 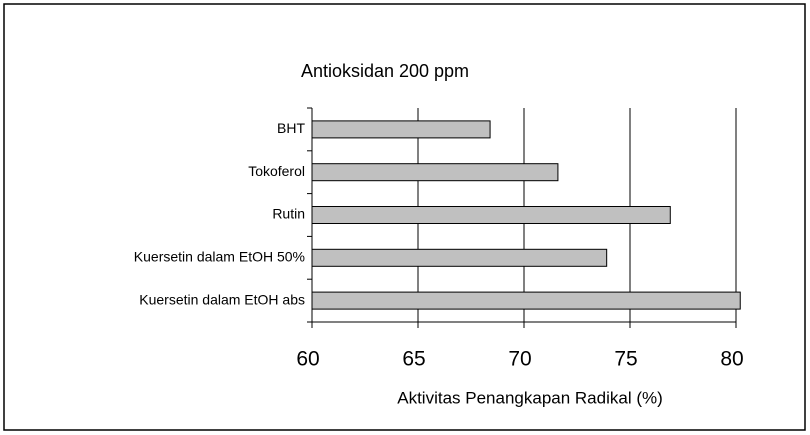 I want to click on x-tick-label: 80, so click(x=731, y=359).